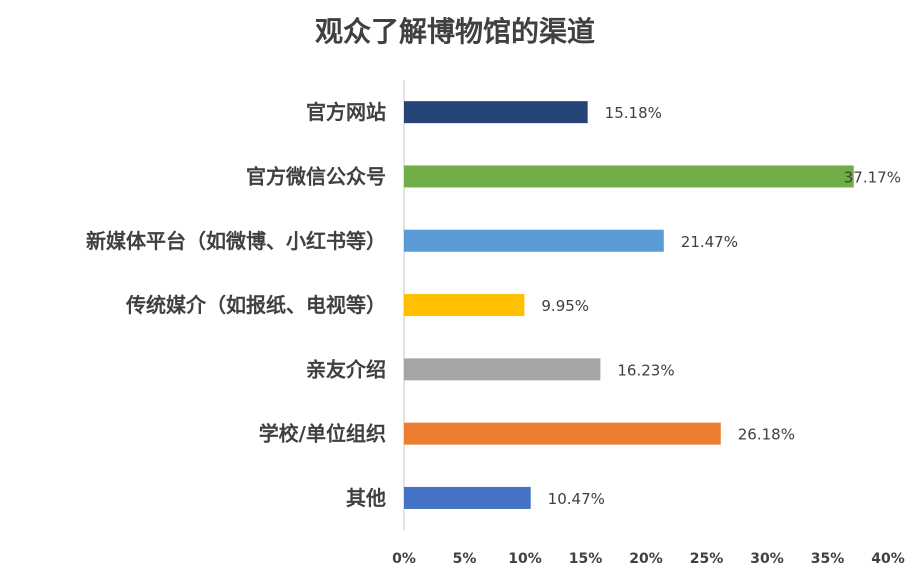 Image resolution: width=919 pixels, height=585 pixels. What do you see at coordinates (465, 559) in the screenshot?
I see `x-tick-label-1: 5%` at bounding box center [465, 559].